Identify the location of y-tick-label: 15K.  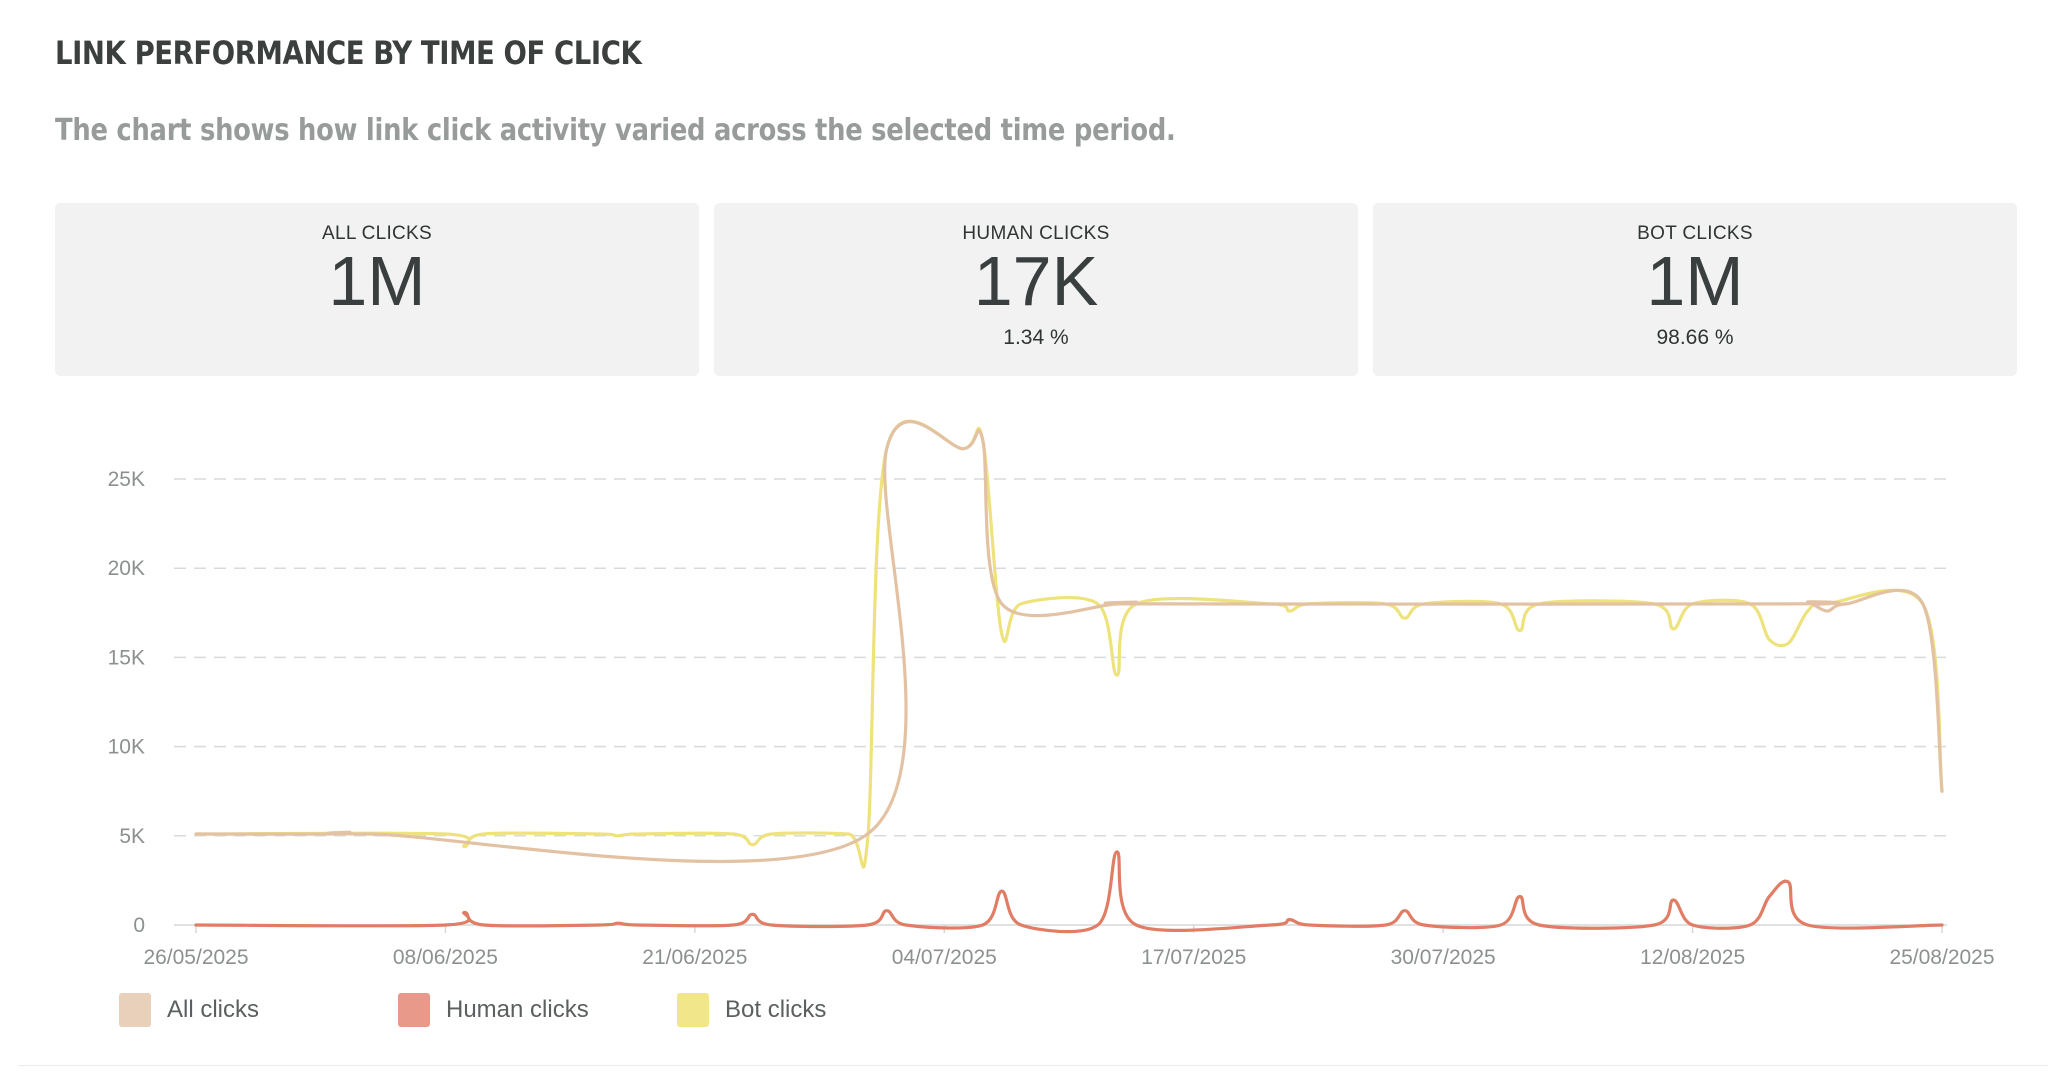
(126, 657).